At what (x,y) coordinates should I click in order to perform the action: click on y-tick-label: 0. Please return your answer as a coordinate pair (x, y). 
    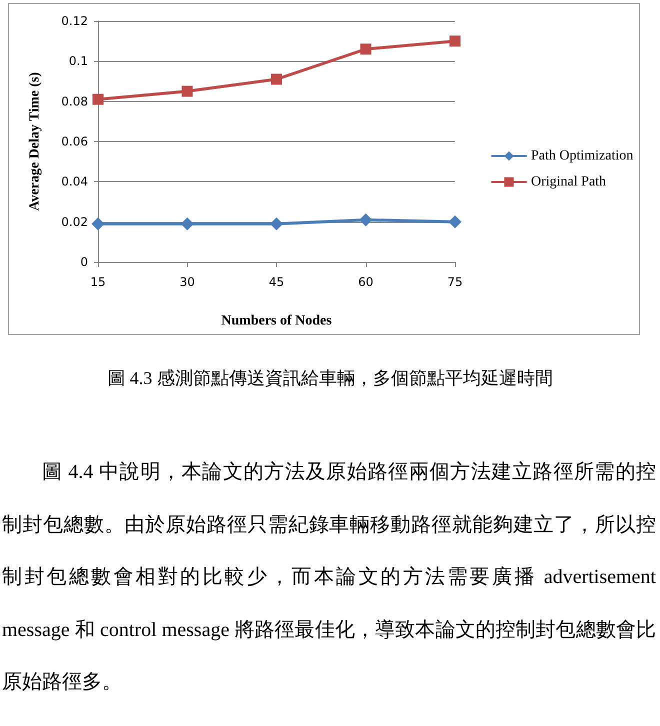
    Looking at the image, I should click on (84, 262).